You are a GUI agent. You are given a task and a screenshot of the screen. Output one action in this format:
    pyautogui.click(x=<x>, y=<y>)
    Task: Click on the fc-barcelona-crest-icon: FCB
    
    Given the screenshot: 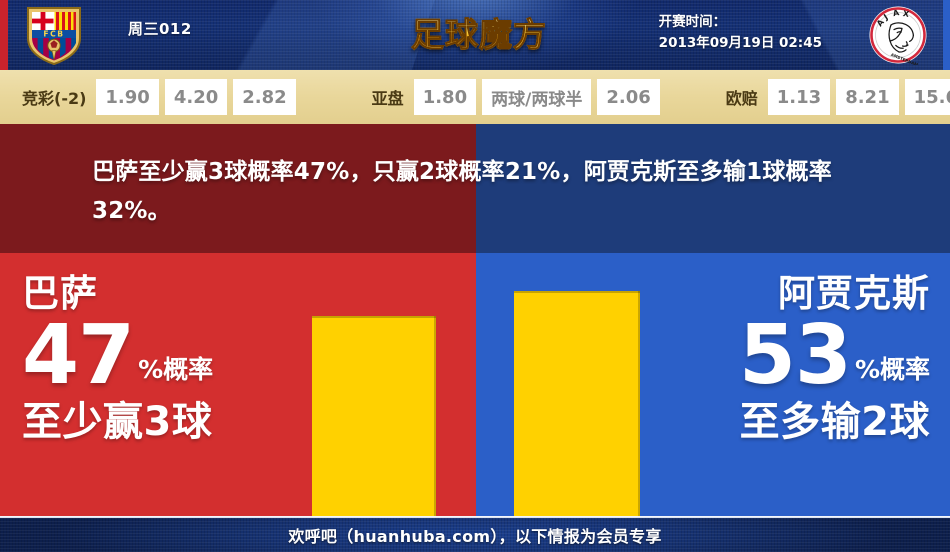 What is the action you would take?
    pyautogui.click(x=54, y=36)
    